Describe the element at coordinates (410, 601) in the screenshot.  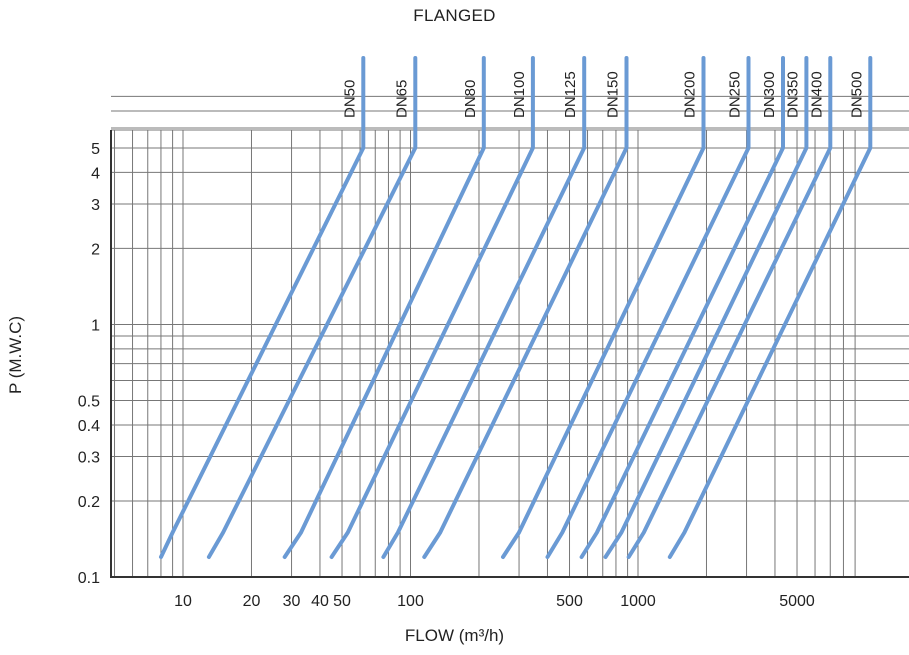
I see `x-tick-label: 100` at that location.